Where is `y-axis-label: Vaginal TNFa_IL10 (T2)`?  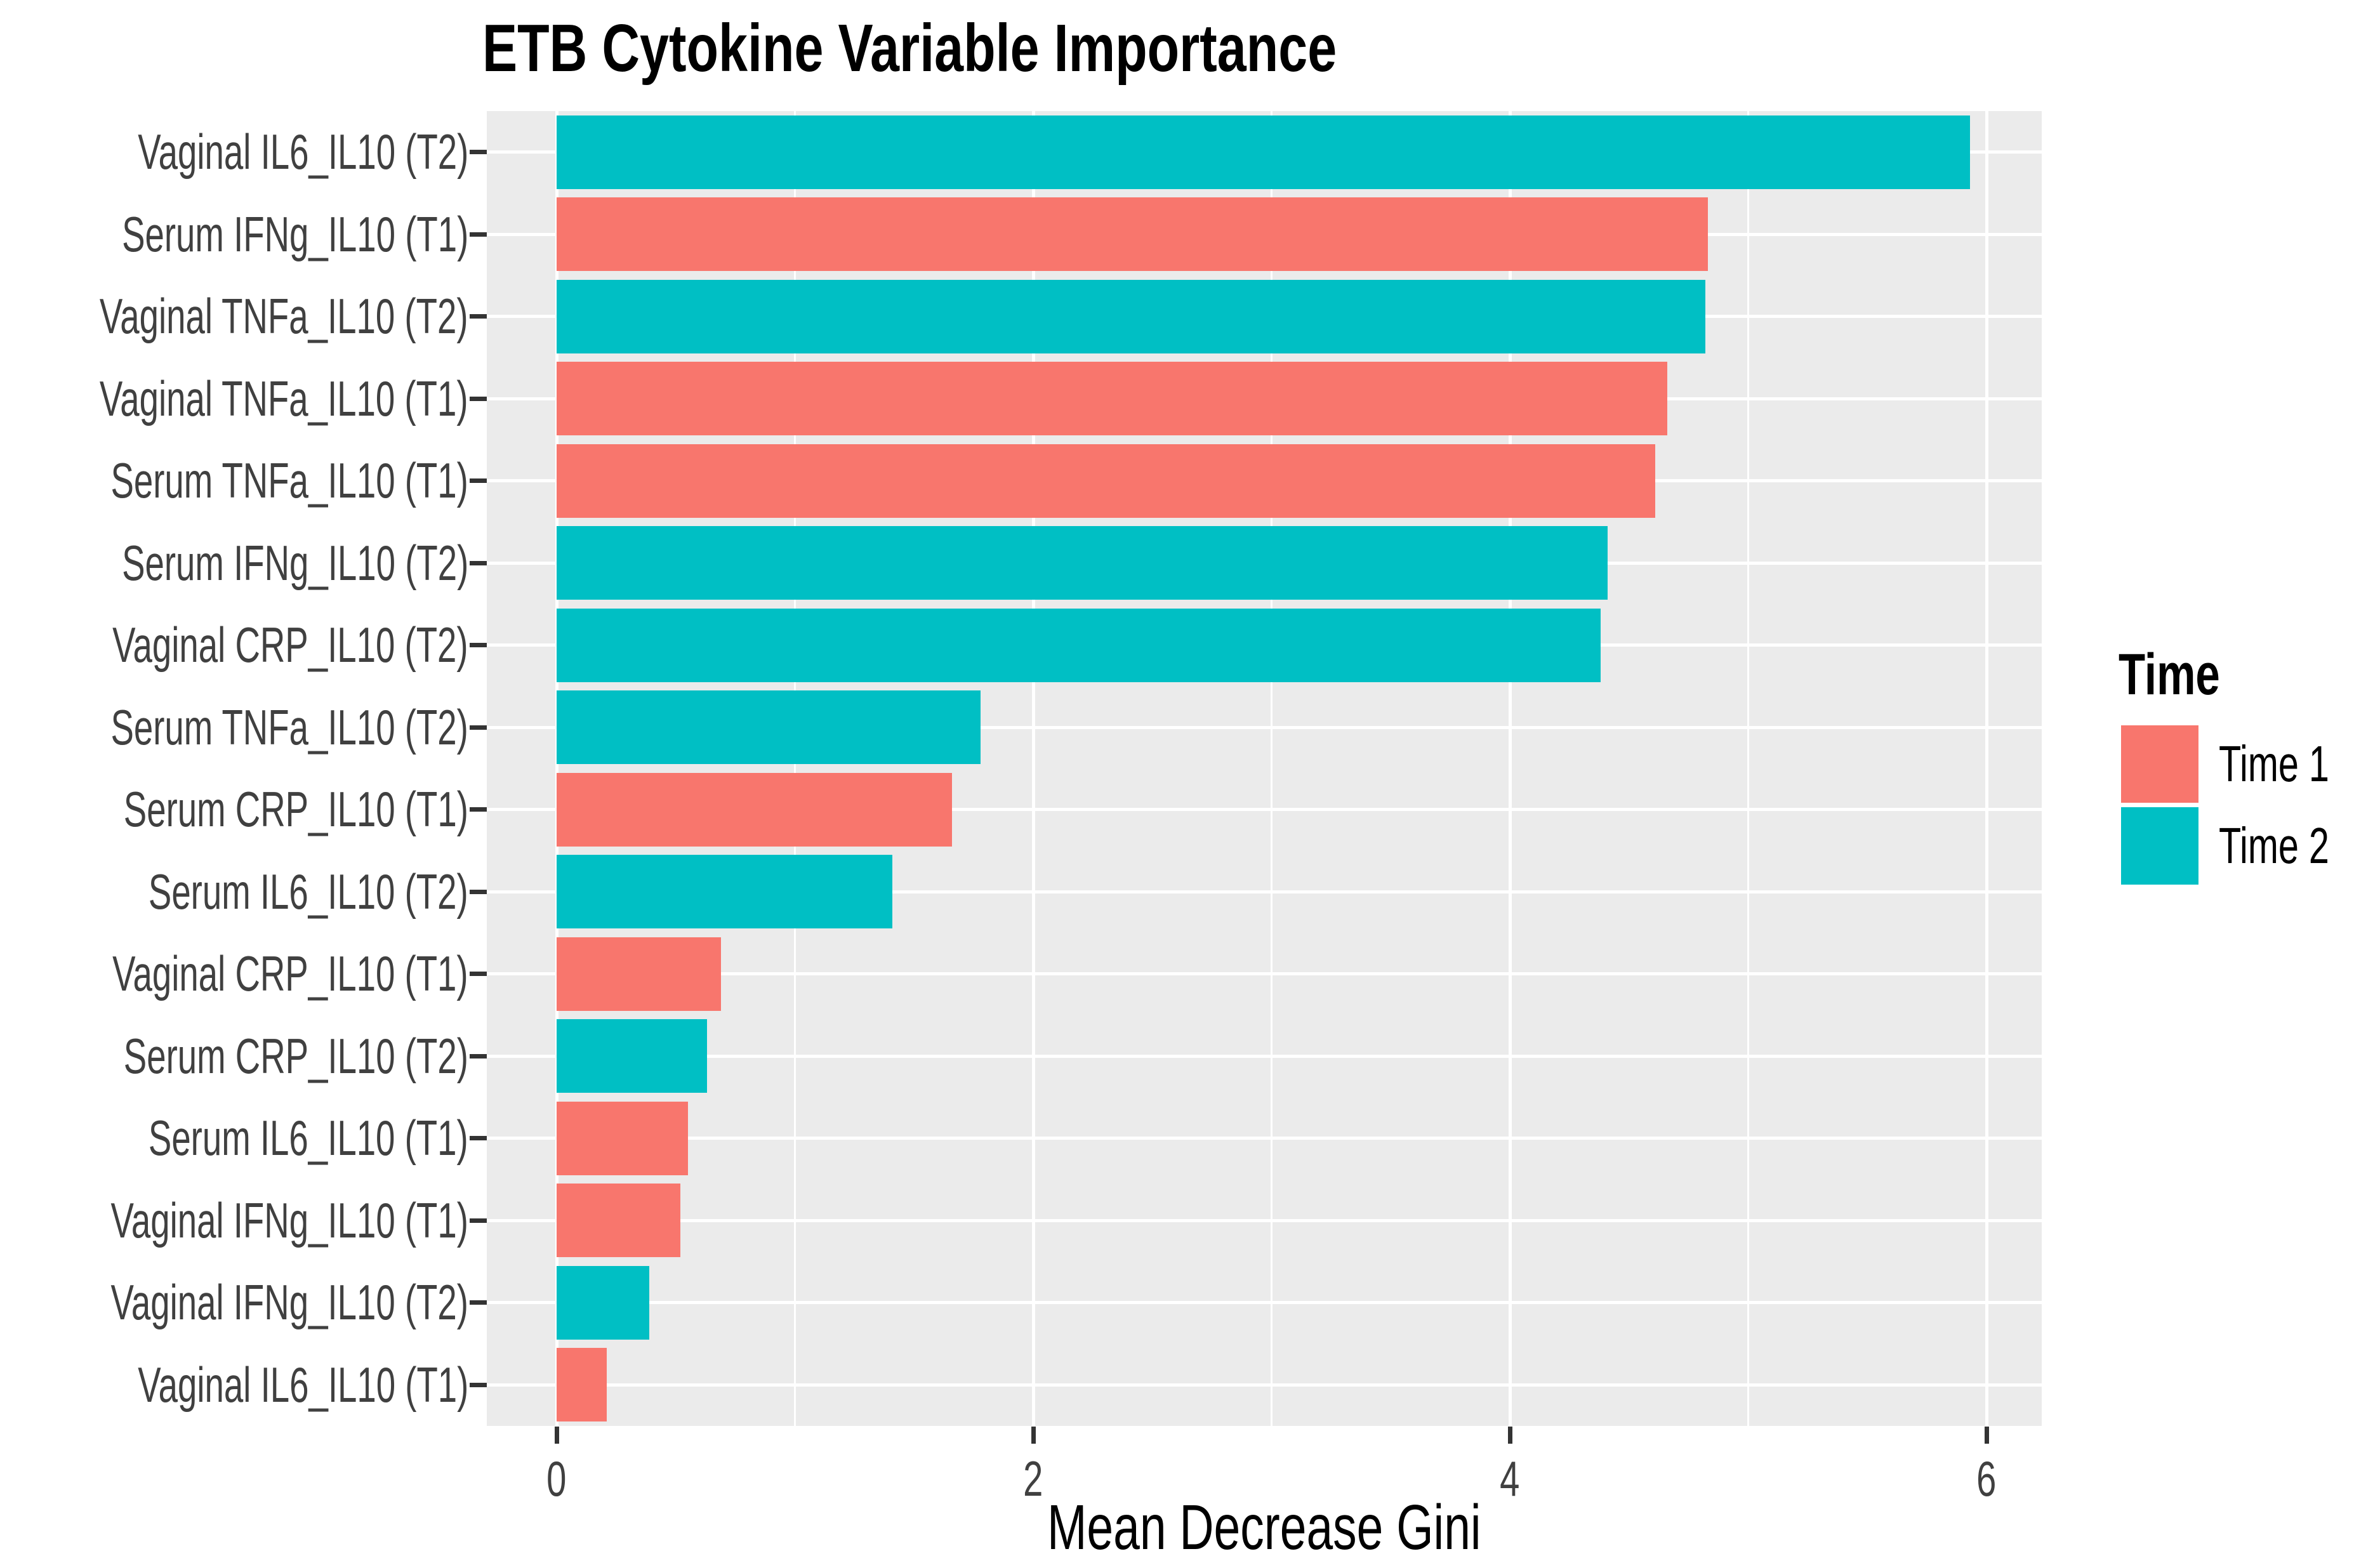
y-axis-label: Vaginal TNFa_IL10 (T2) is located at coordinates (234, 316).